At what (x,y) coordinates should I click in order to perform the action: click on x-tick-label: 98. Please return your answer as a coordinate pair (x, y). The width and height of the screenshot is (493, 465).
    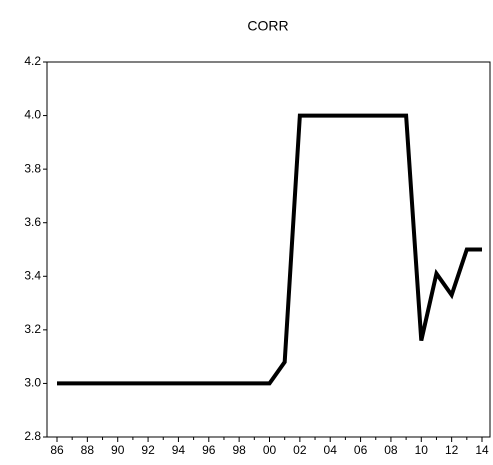
    Looking at the image, I should click on (239, 450).